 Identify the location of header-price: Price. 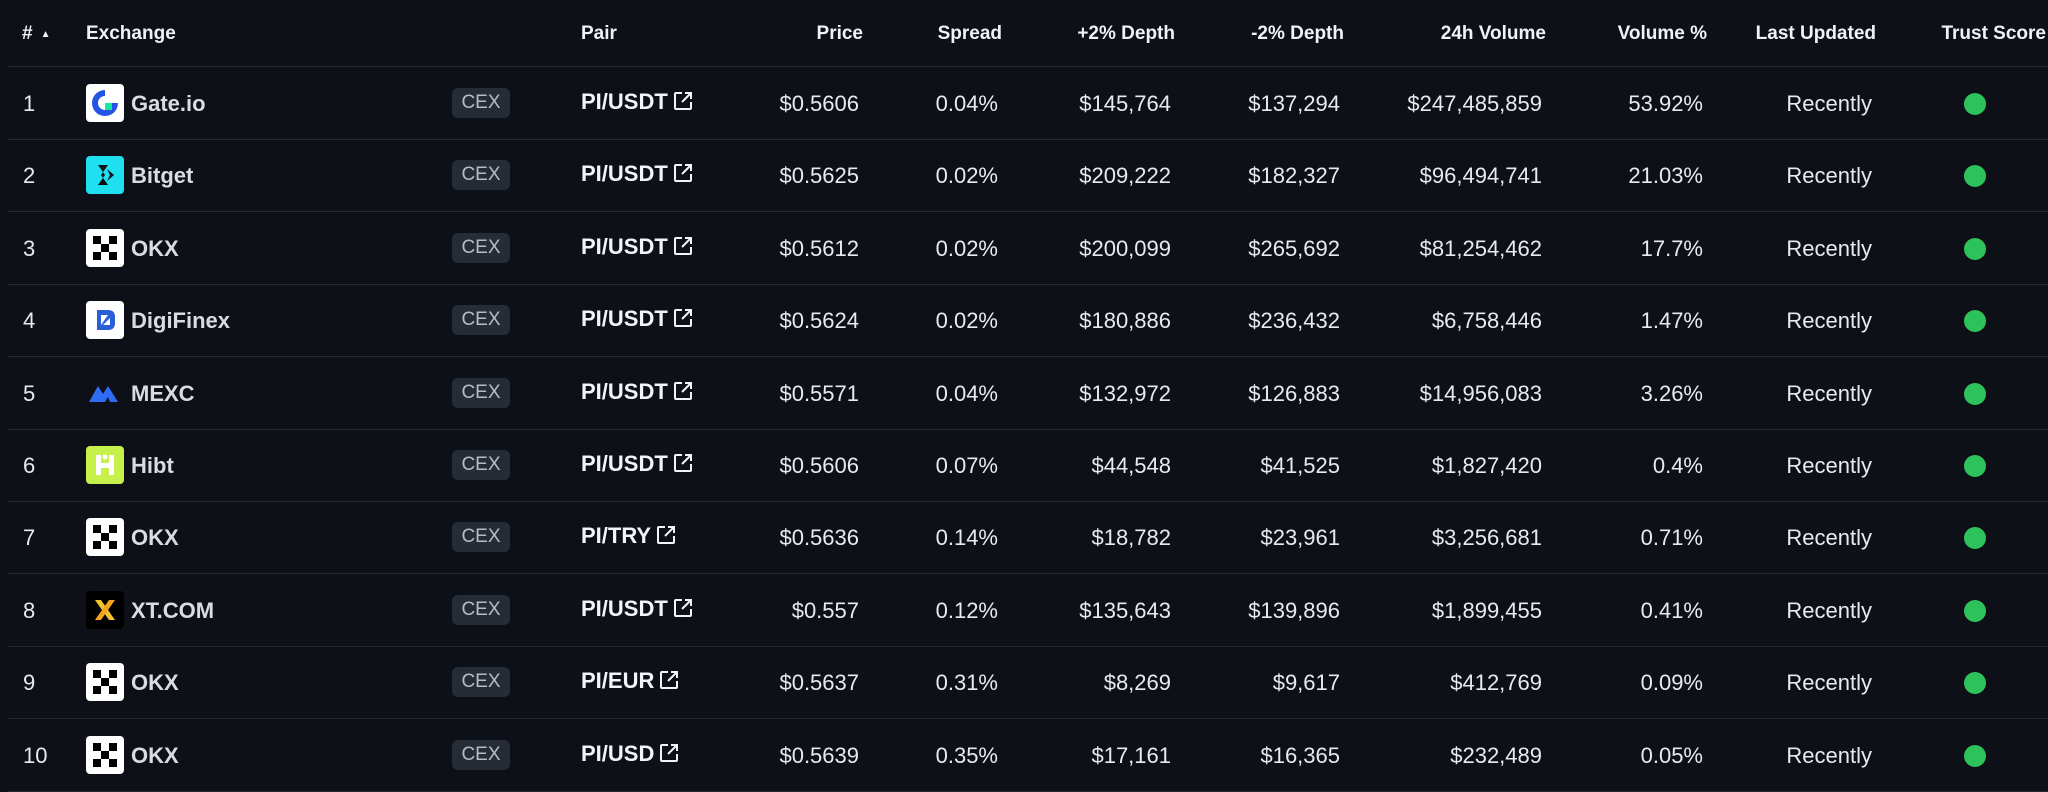
(839, 33).